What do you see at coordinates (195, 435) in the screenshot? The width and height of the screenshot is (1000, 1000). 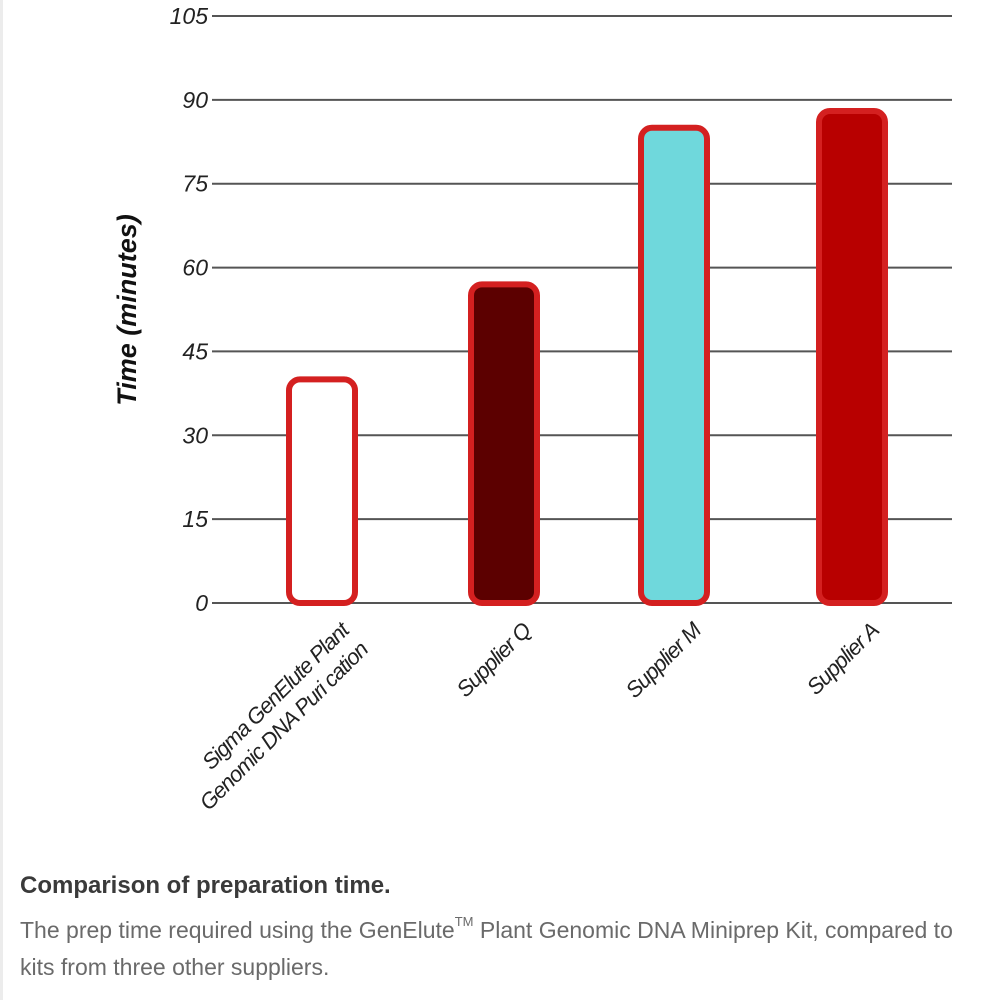 I see `y-tick-label: 30` at bounding box center [195, 435].